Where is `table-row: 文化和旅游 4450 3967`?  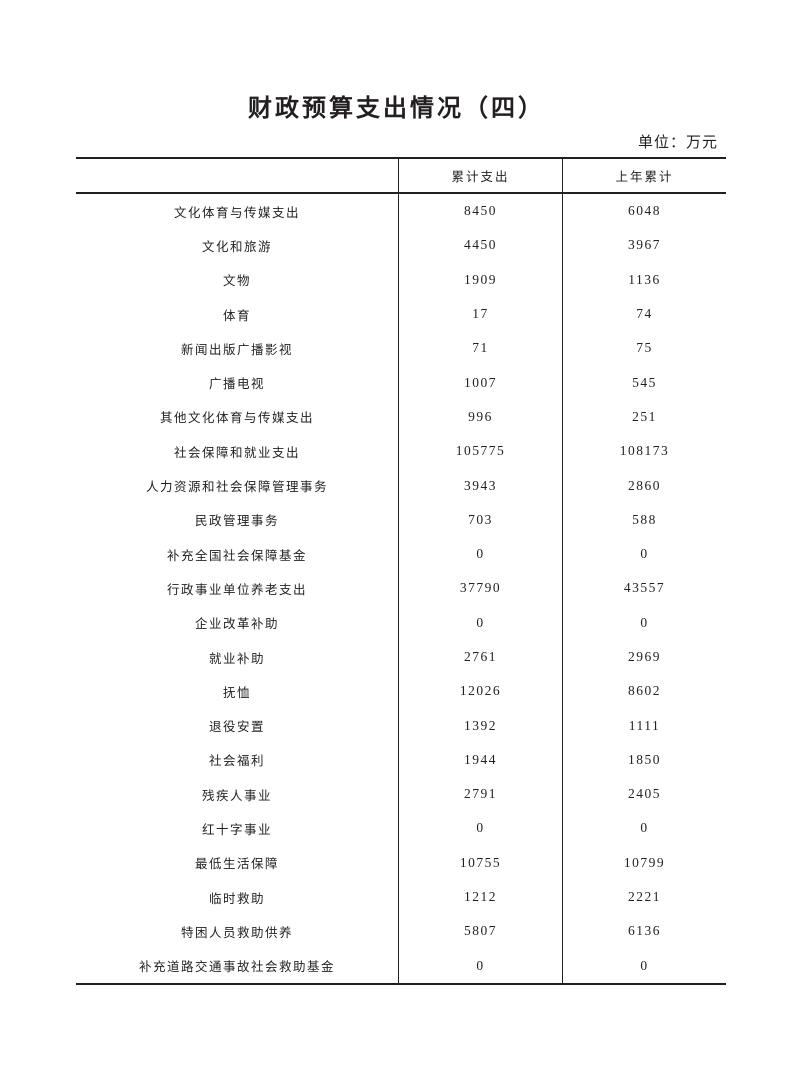
table-row: 文化和旅游 4450 3967 is located at coordinates (401, 245).